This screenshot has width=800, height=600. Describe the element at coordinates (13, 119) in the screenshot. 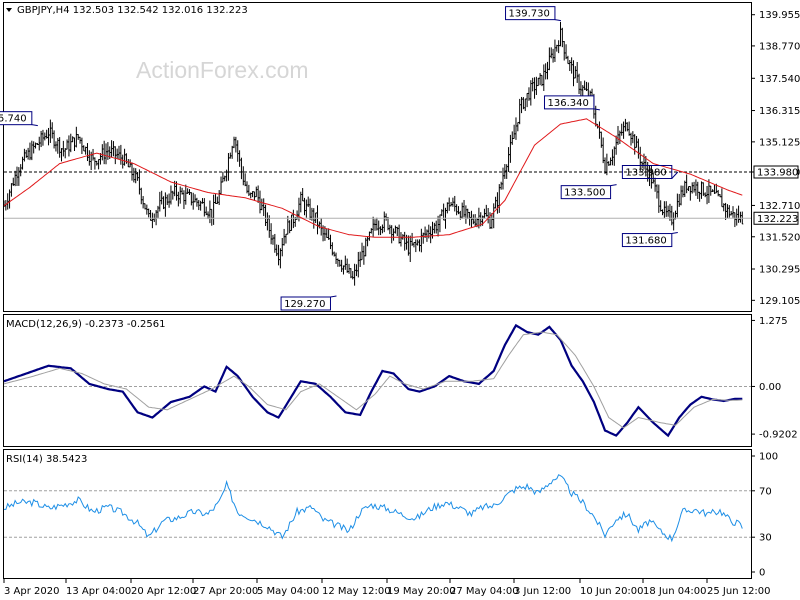

I see `price-annotation-label: 35.740` at that location.